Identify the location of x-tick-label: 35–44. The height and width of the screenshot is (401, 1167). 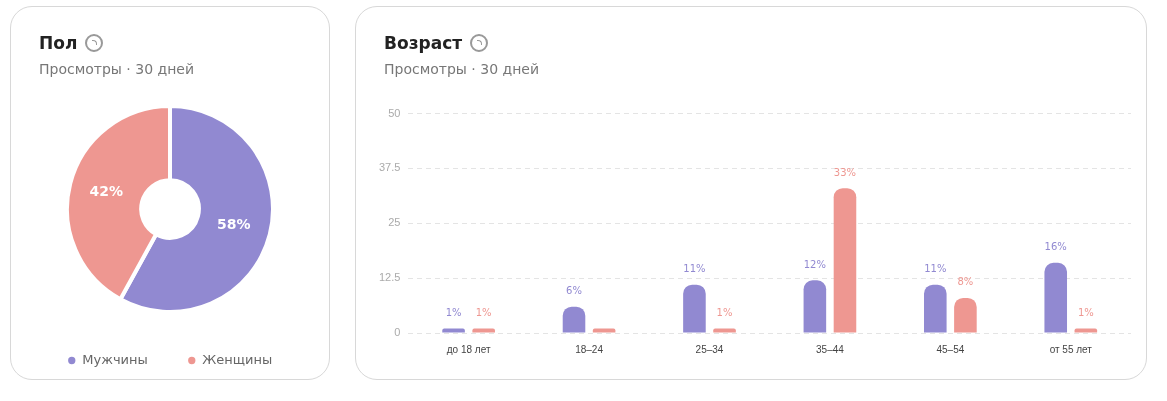
(830, 349).